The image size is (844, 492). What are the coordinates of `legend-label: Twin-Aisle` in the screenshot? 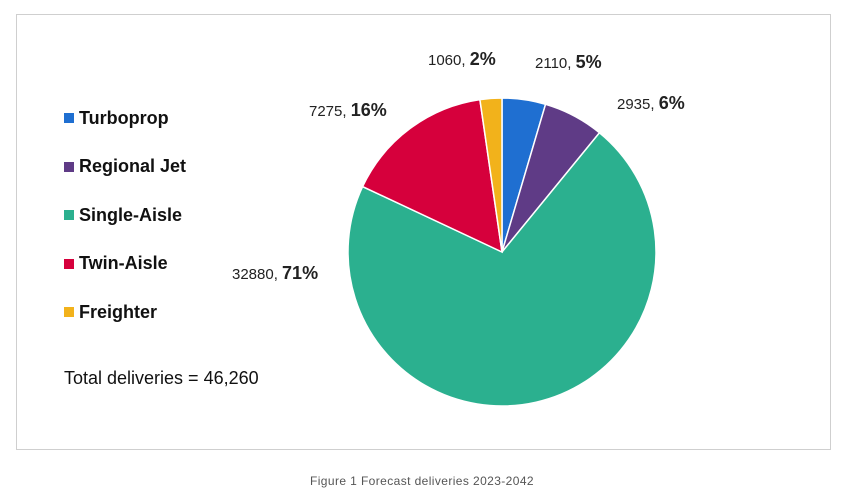 It's located at (123, 263).